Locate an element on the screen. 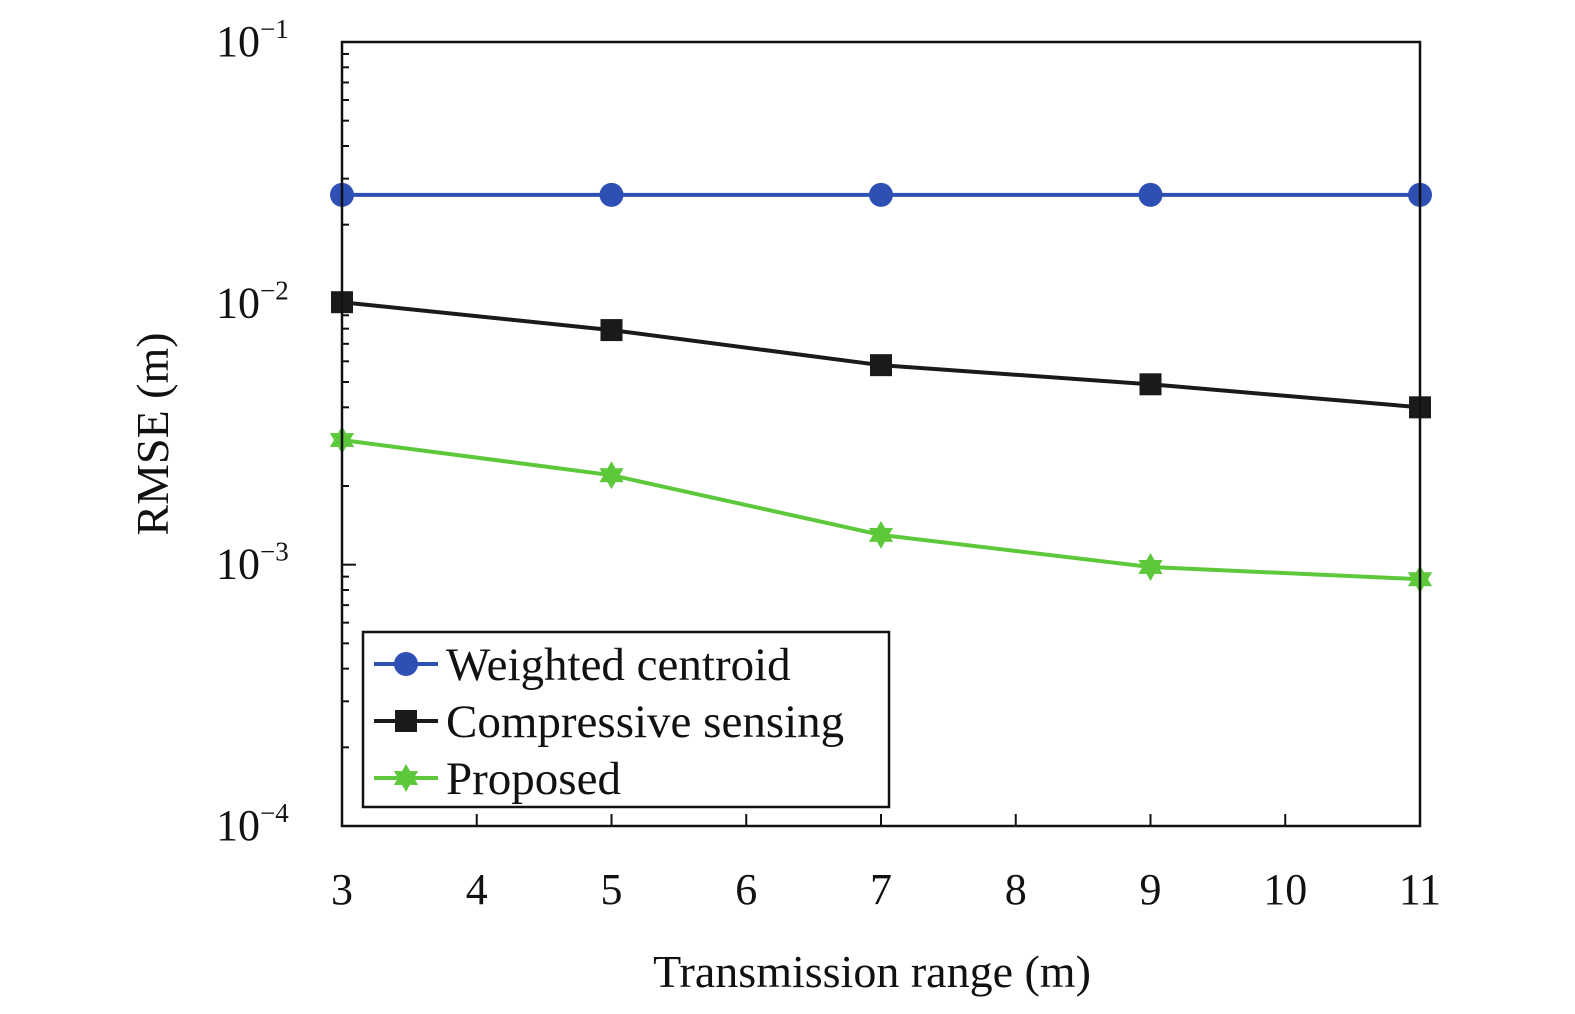 The image size is (1575, 1014). x-tick-label: 3 is located at coordinates (342, 889).